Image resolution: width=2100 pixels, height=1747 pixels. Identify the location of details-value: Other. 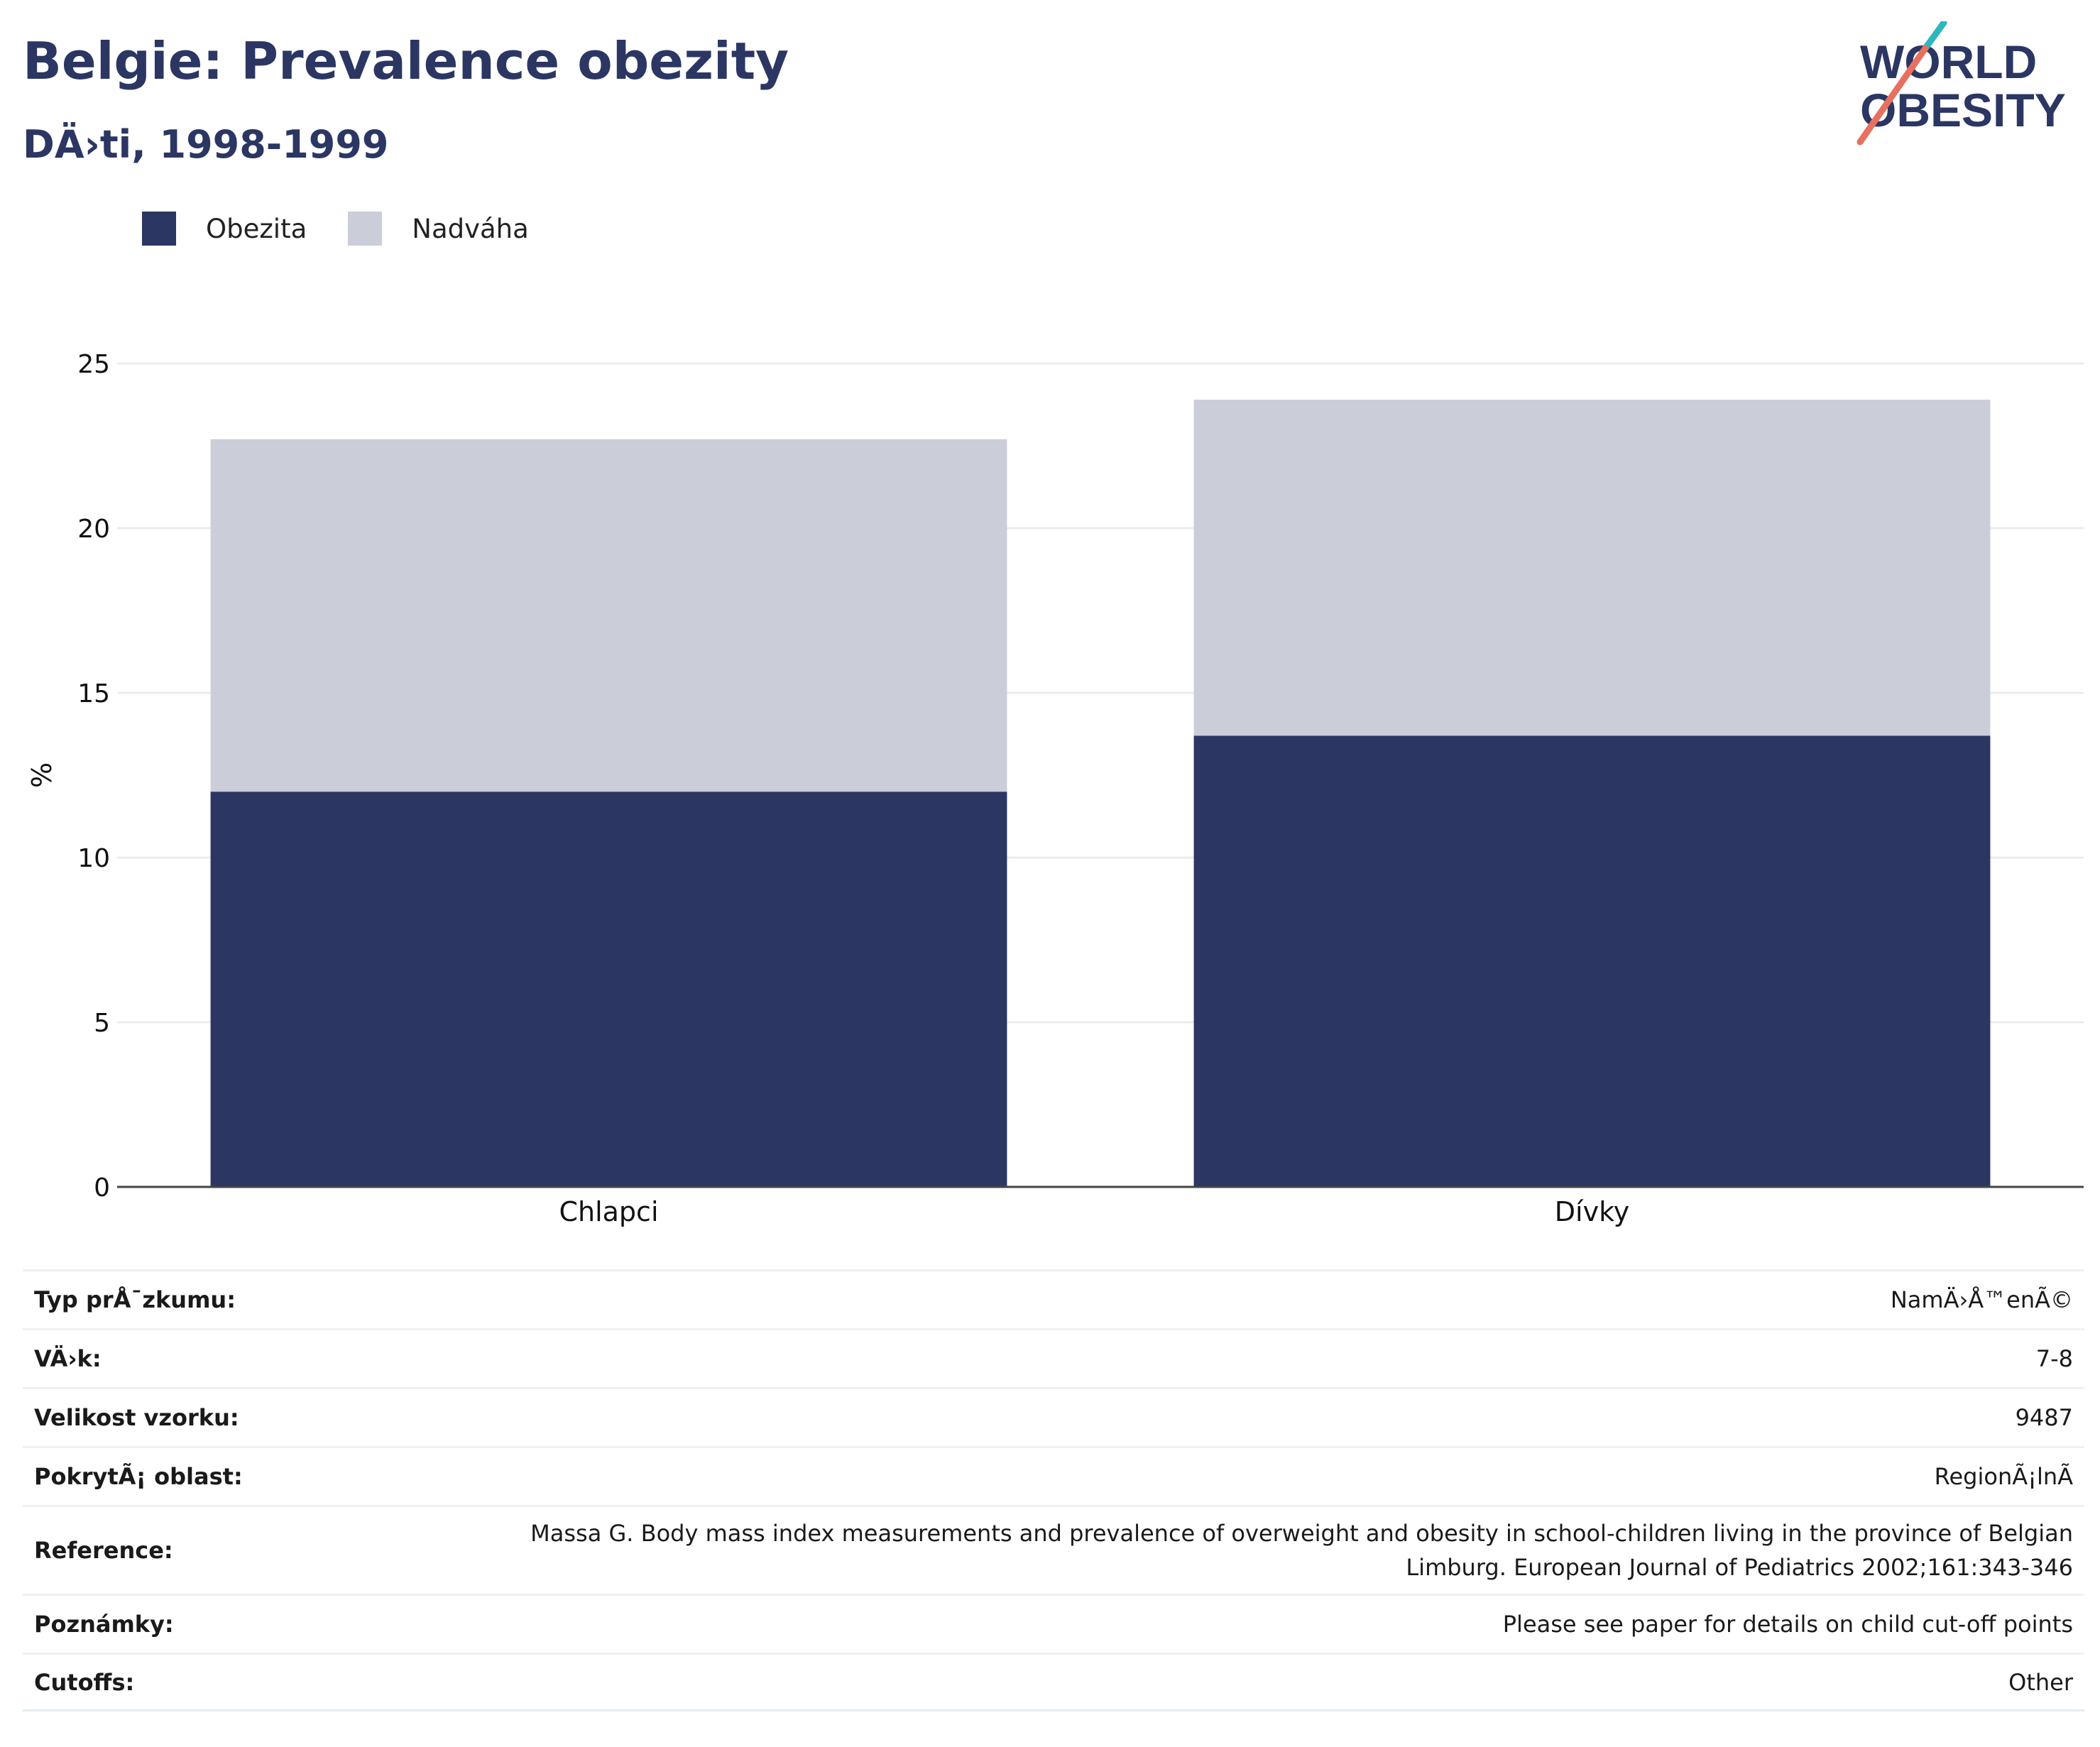
(2040, 1682).